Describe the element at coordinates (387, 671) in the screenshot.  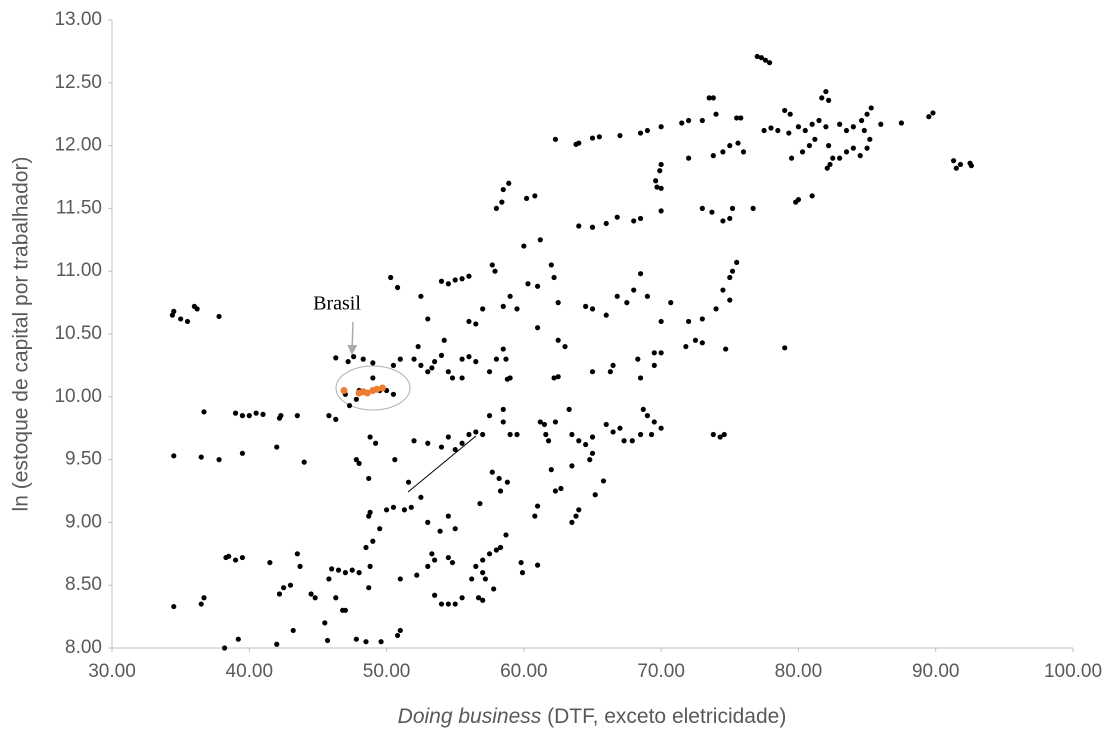
I see `x-tick-label: 50.00` at that location.